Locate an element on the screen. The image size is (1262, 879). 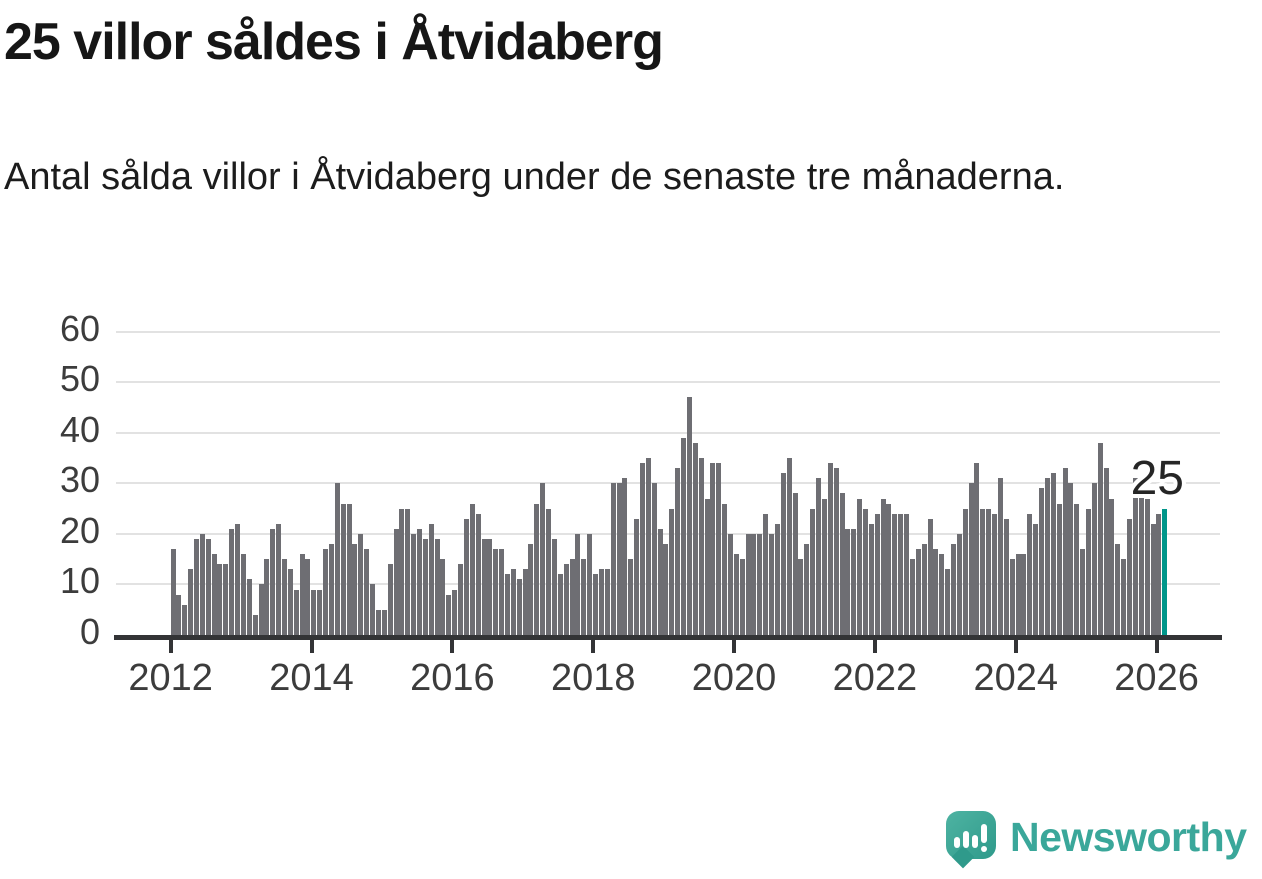
y-axis-tick-label: 10 is located at coordinates (79, 581).